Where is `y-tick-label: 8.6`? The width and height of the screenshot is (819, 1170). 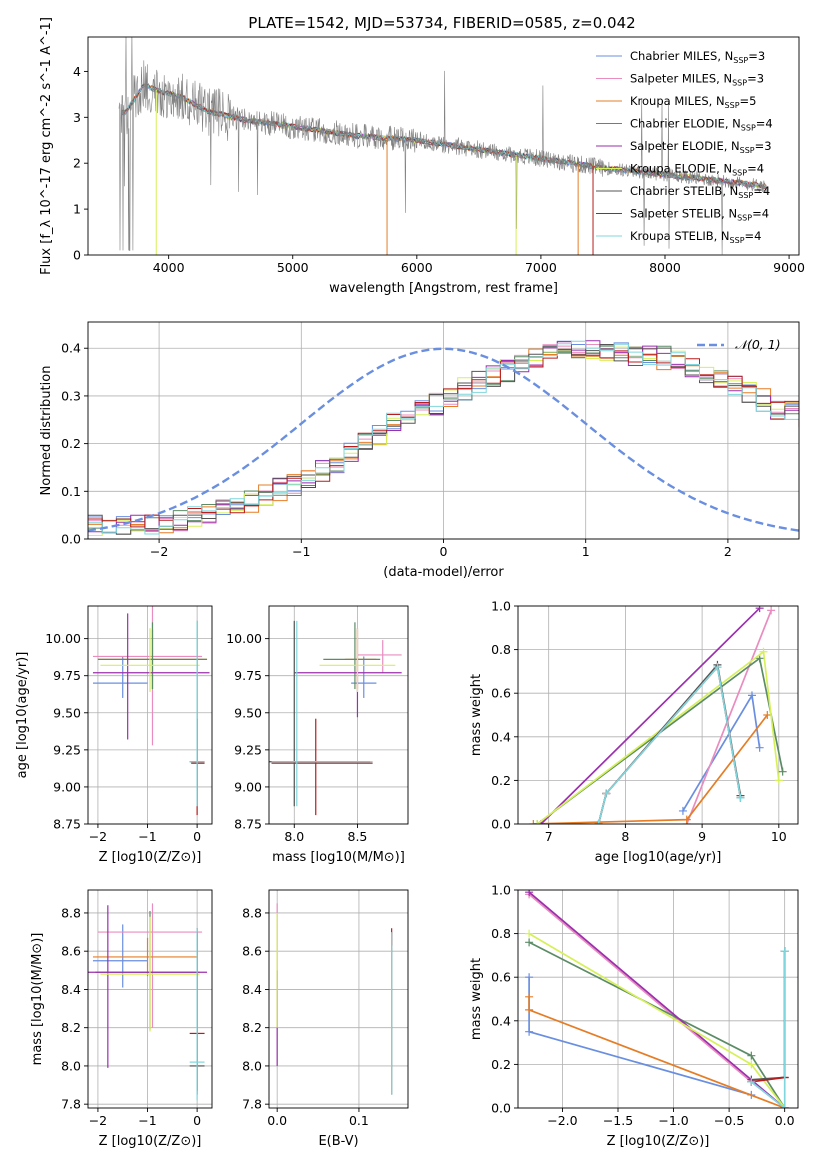 y-tick-label: 8.6 is located at coordinates (252, 951).